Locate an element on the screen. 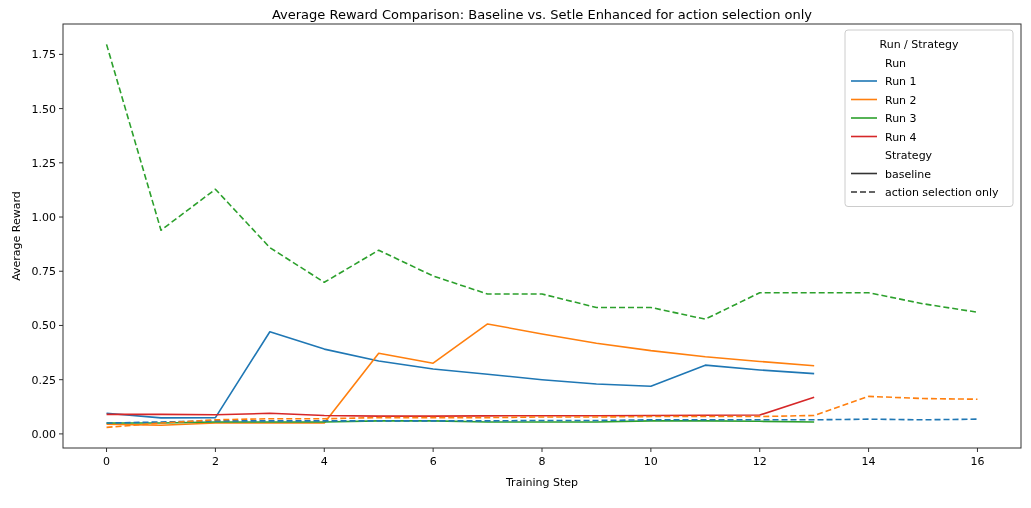 This screenshot has height=508, width=1031. x-tick-label: 2 is located at coordinates (215, 461).